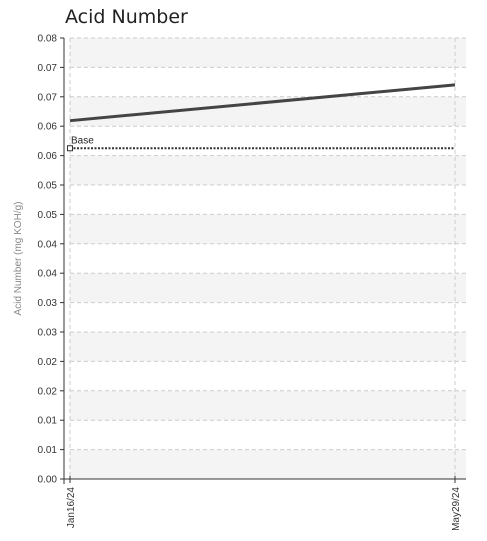  I want to click on y-axis-title: Acid Number (mg KOH/g), so click(18, 259).